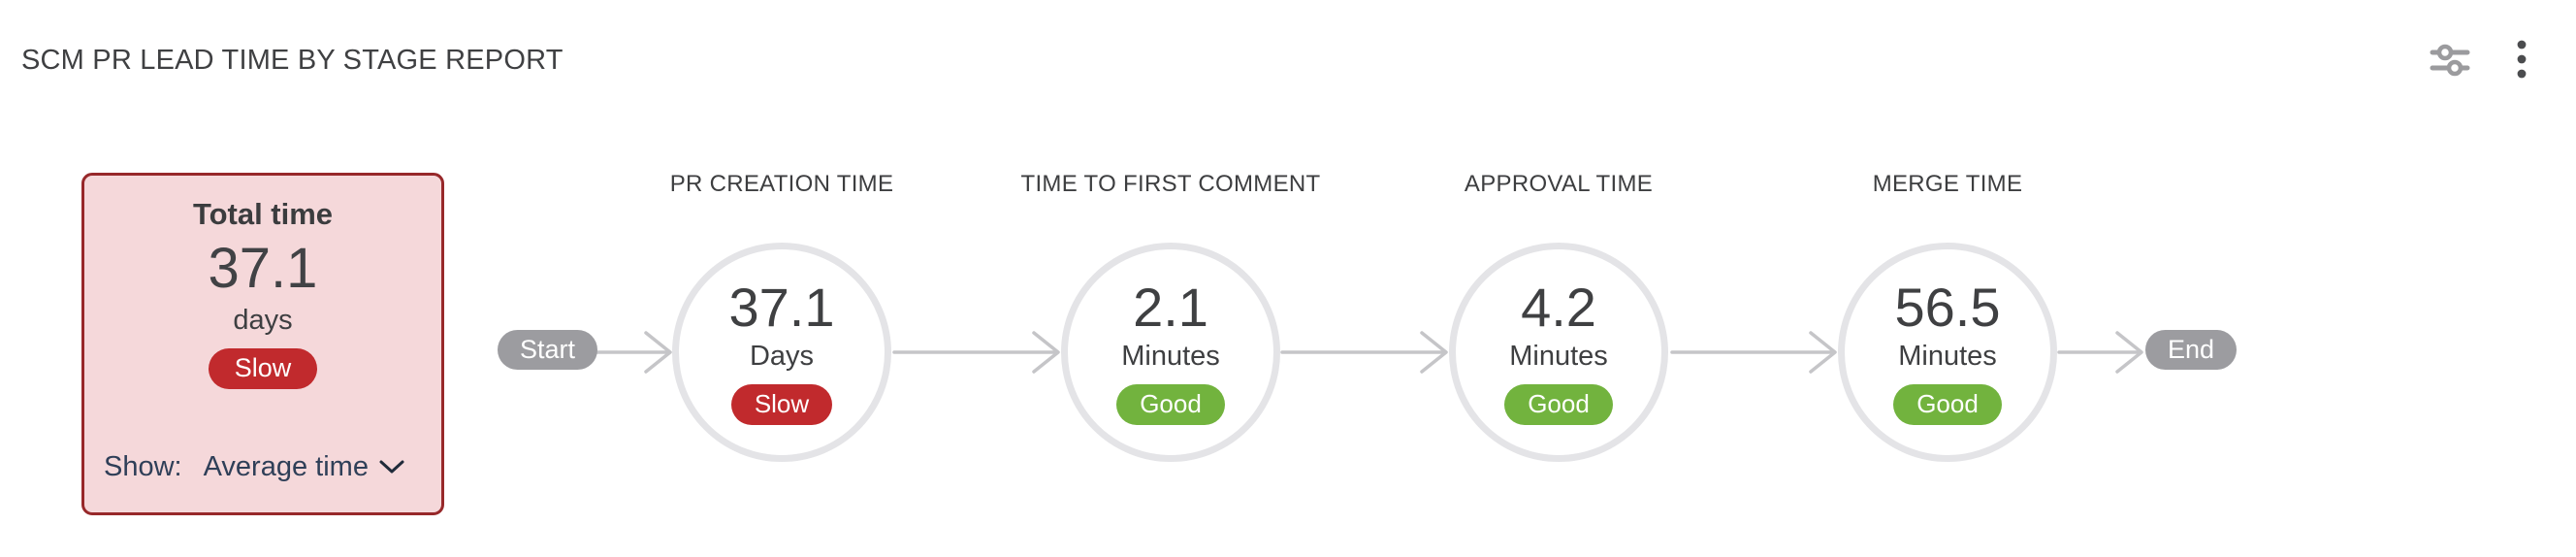 This screenshot has width=2576, height=557. I want to click on stage-time-to-first-comment: TIME TO FIRST COMMENT 2.1 Minutes Good, so click(1171, 316).